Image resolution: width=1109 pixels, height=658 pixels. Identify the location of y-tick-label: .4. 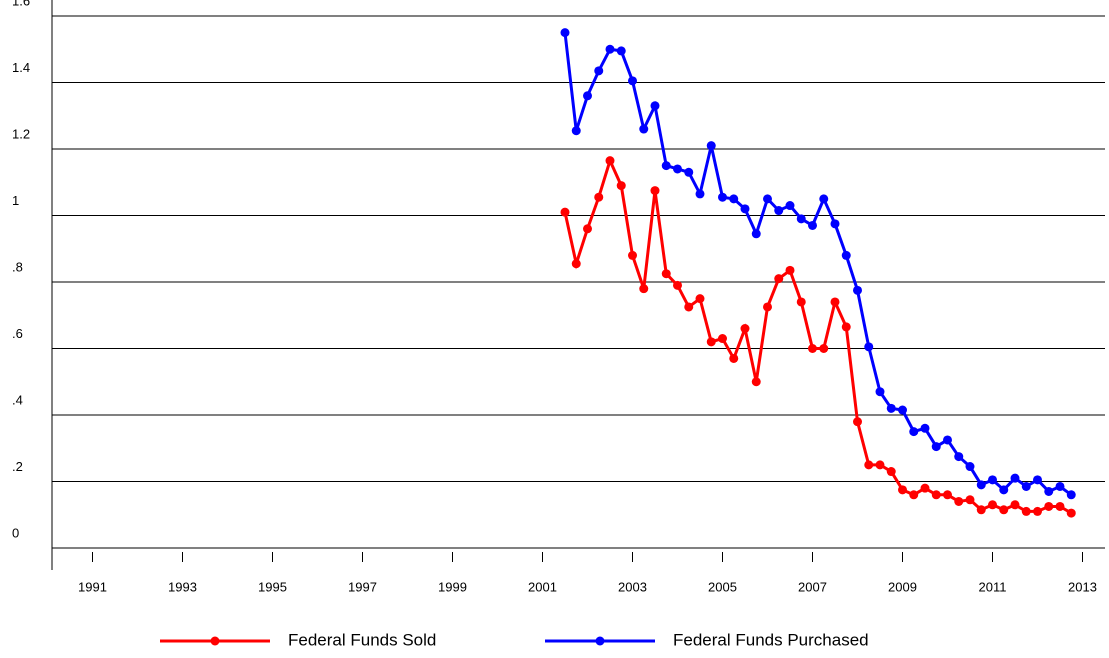
(17, 399).